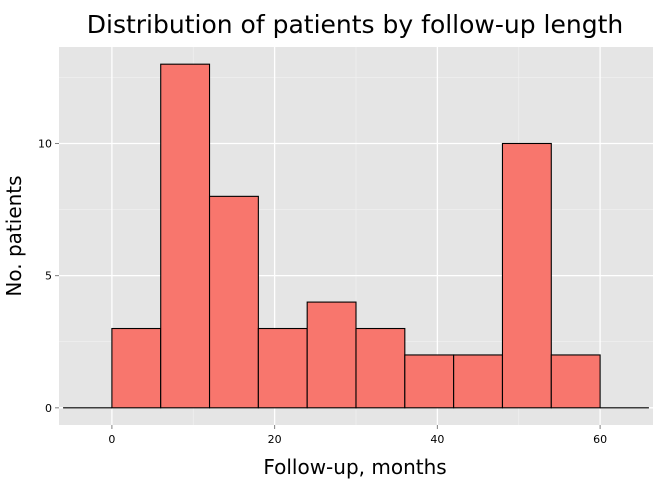  What do you see at coordinates (354, 467) in the screenshot?
I see `x-axis-label: Follow-up, months` at bounding box center [354, 467].